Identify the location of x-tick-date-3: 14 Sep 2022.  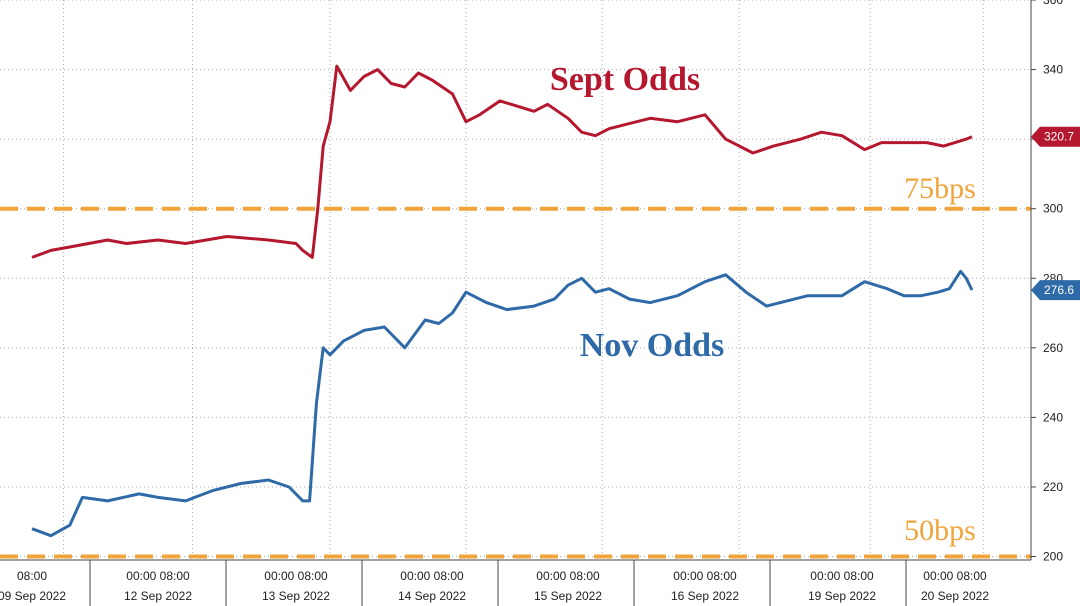
(432, 596).